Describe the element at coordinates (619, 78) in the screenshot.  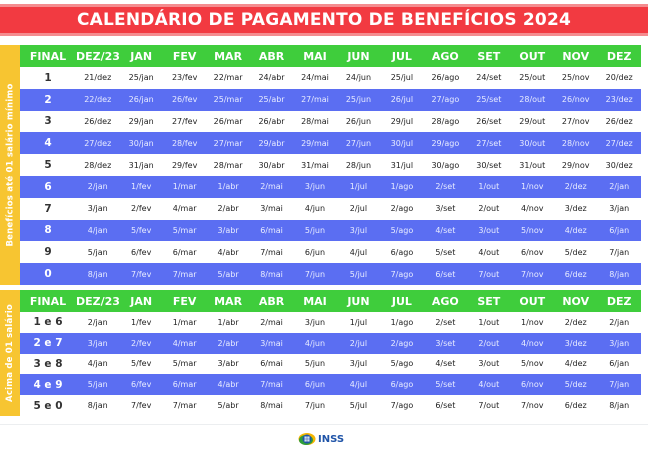
I see `payment-date-cell: 20/dez` at that location.